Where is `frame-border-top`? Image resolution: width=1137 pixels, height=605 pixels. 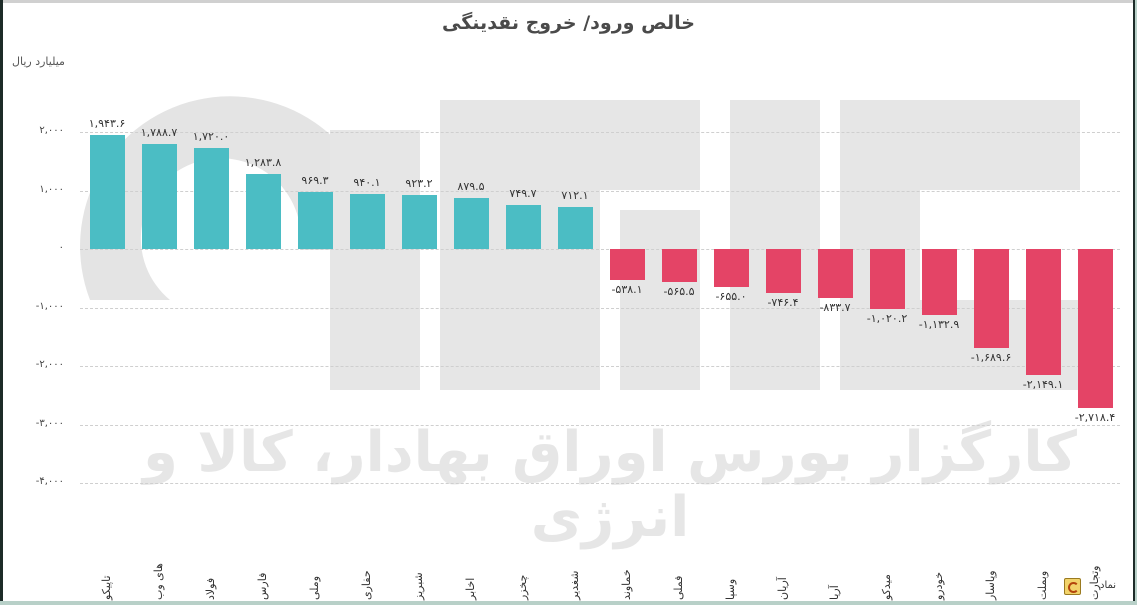 frame-border-top is located at coordinates (568, 1).